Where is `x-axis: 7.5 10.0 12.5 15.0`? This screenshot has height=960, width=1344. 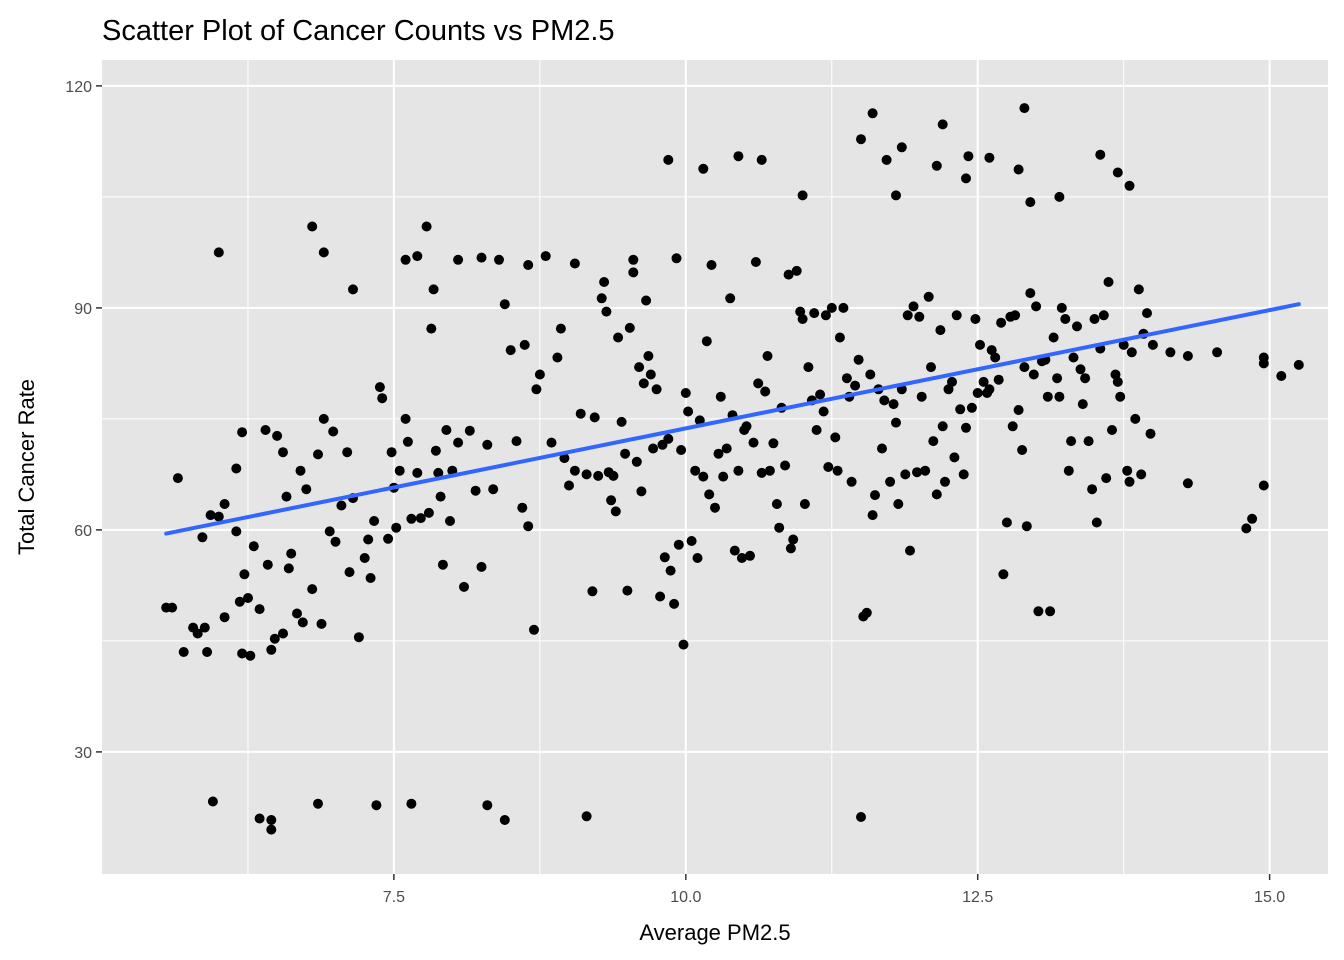 x-axis: 7.5 10.0 12.5 15.0 is located at coordinates (834, 890).